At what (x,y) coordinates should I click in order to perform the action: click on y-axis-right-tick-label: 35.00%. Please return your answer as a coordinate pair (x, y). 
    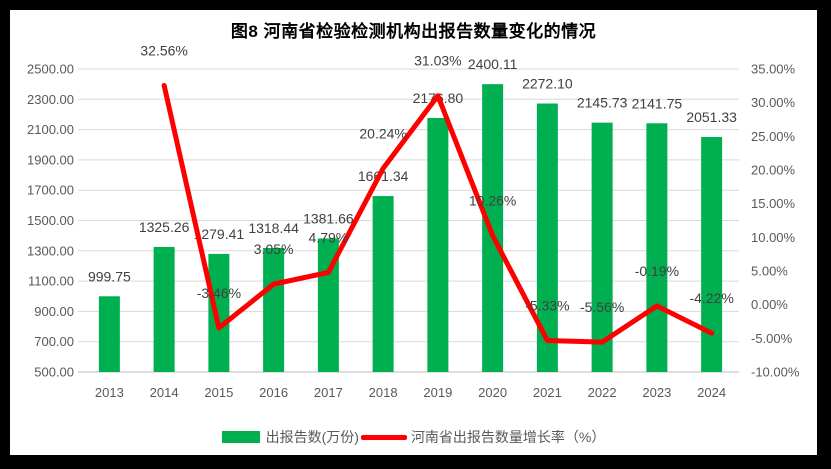
    Looking at the image, I should click on (773, 69).